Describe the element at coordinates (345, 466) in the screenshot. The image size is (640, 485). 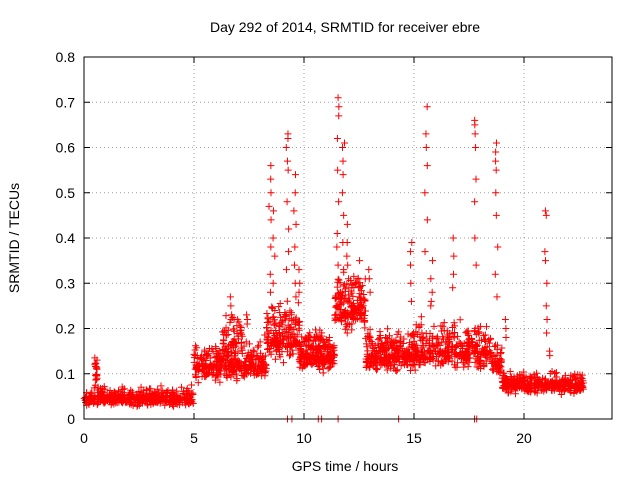
I see `x-axis-label: GPS time / hours` at that location.